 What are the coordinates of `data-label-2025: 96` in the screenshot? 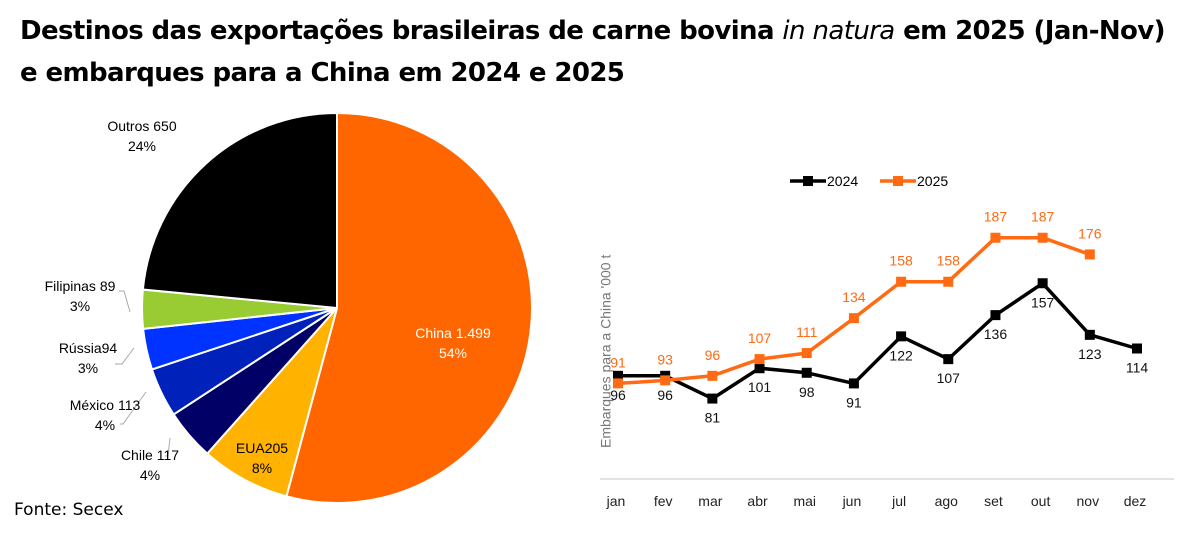 It's located at (713, 355).